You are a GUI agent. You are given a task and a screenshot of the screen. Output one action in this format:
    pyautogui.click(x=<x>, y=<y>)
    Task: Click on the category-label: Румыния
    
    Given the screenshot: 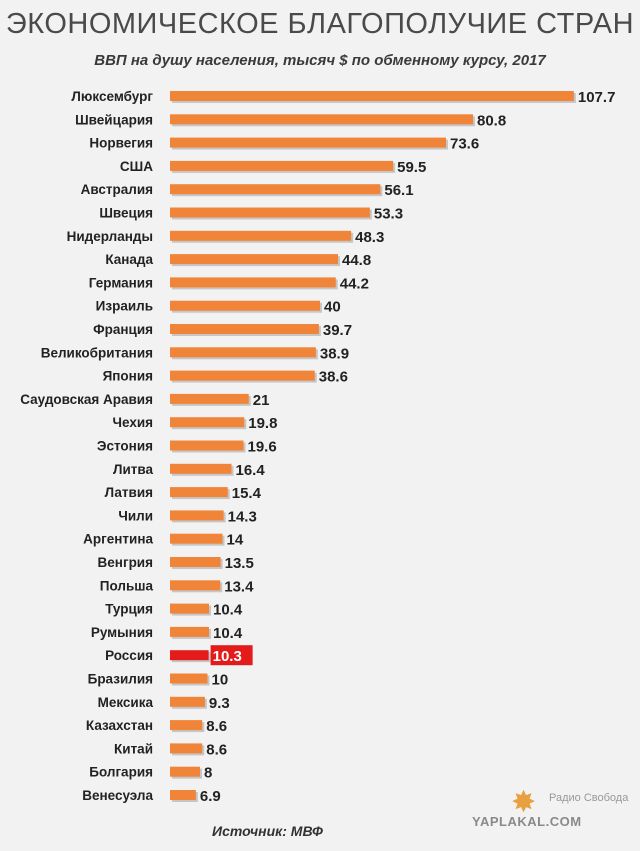 What is the action you would take?
    pyautogui.click(x=122, y=632)
    